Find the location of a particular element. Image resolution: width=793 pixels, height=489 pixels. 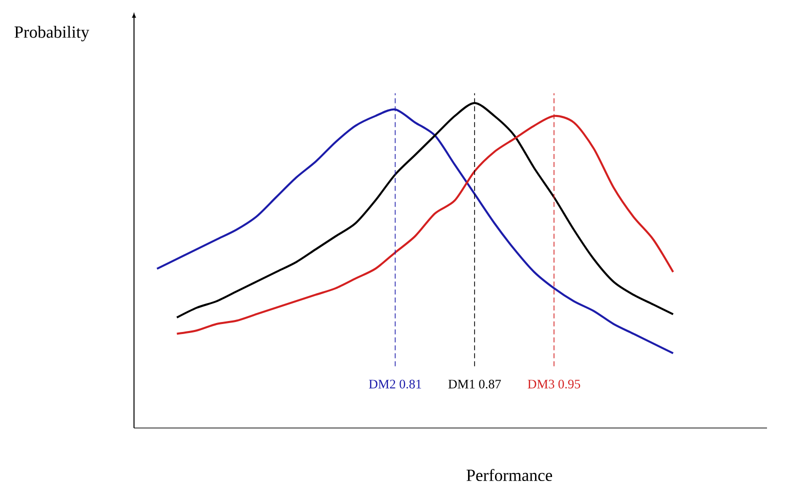

annotation: DM1 0.87 is located at coordinates (474, 384).